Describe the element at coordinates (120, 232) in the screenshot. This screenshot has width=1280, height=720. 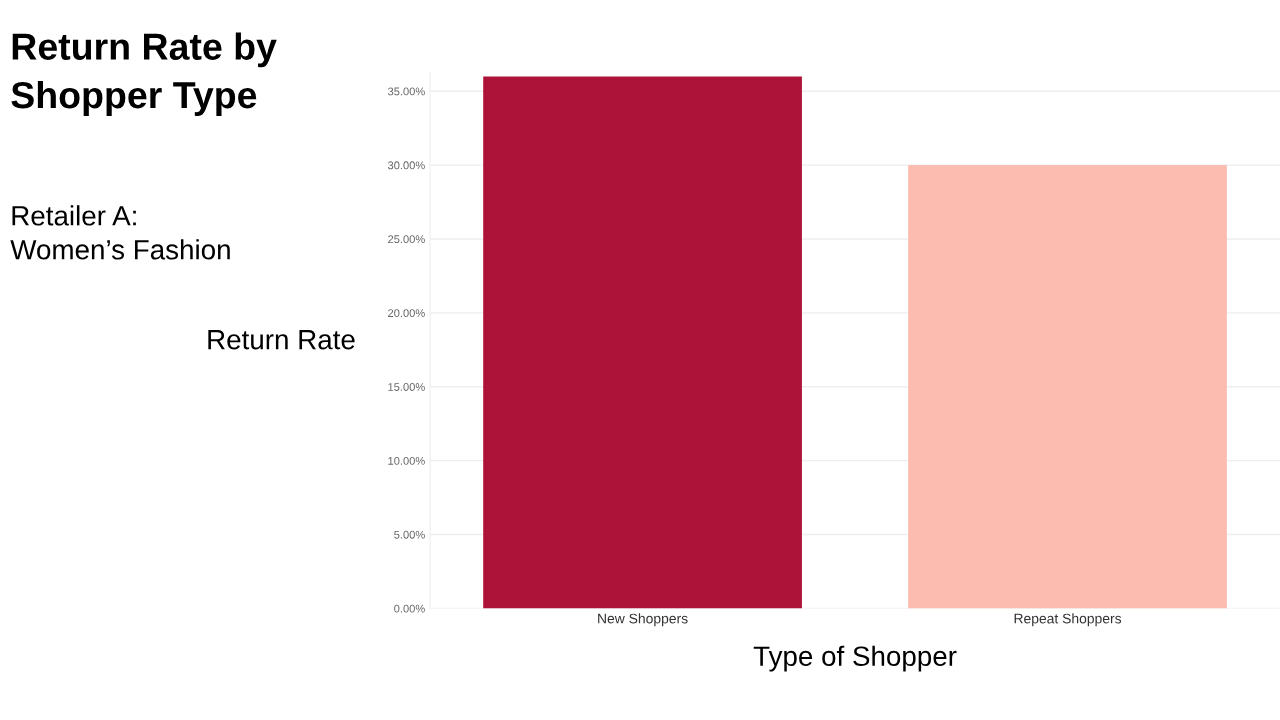
I see `text: Retailer A: Women’s Fashion` at that location.